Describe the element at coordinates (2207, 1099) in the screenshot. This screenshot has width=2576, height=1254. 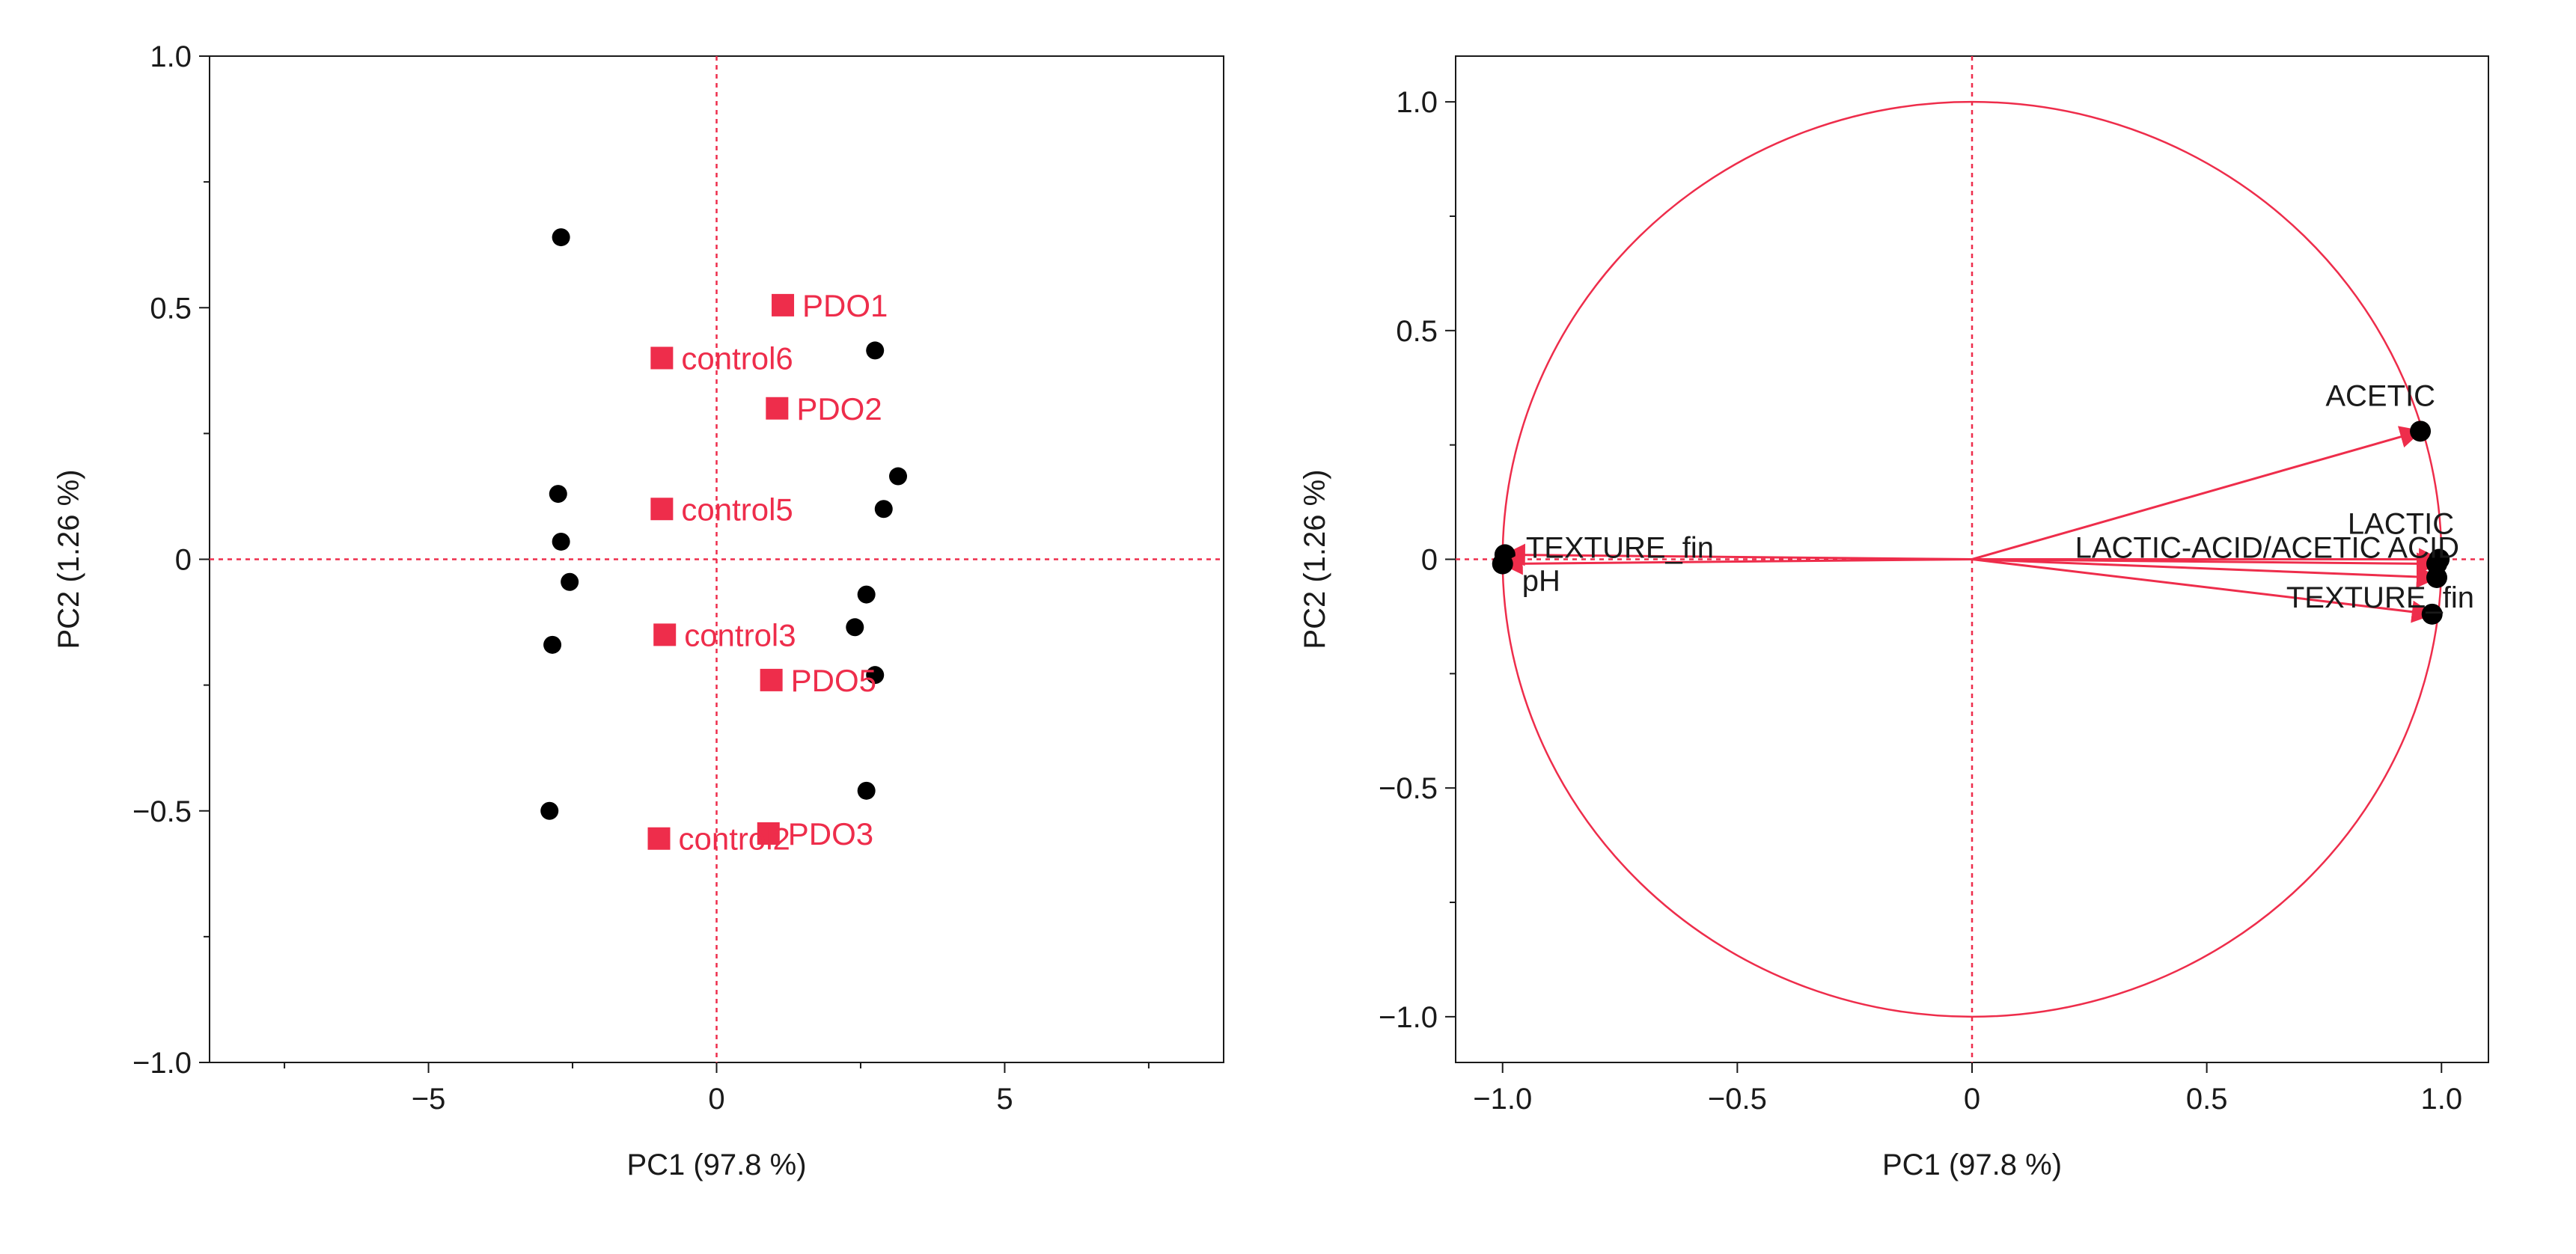
I see `loading-plot-x-tick-label: 0.5` at that location.